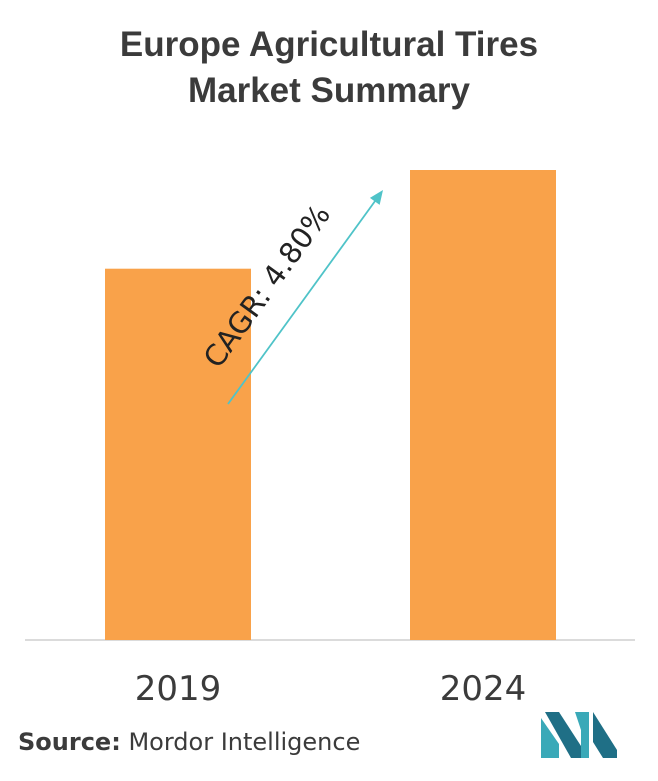 The height and width of the screenshot is (781, 658). Describe the element at coordinates (579, 735) in the screenshot. I see `mordor-intelligence-logo` at that location.